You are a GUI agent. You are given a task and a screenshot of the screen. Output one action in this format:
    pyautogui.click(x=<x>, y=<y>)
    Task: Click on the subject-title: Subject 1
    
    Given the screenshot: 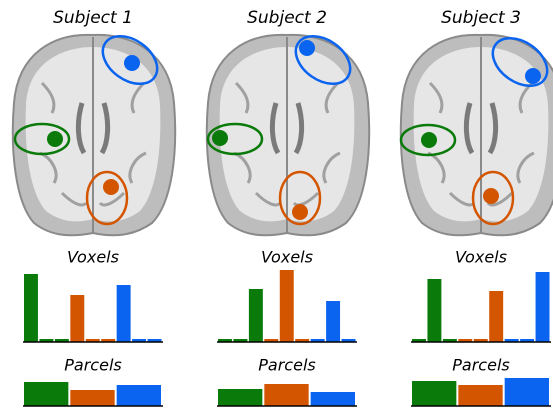 What is the action you would take?
    pyautogui.click(x=93, y=18)
    